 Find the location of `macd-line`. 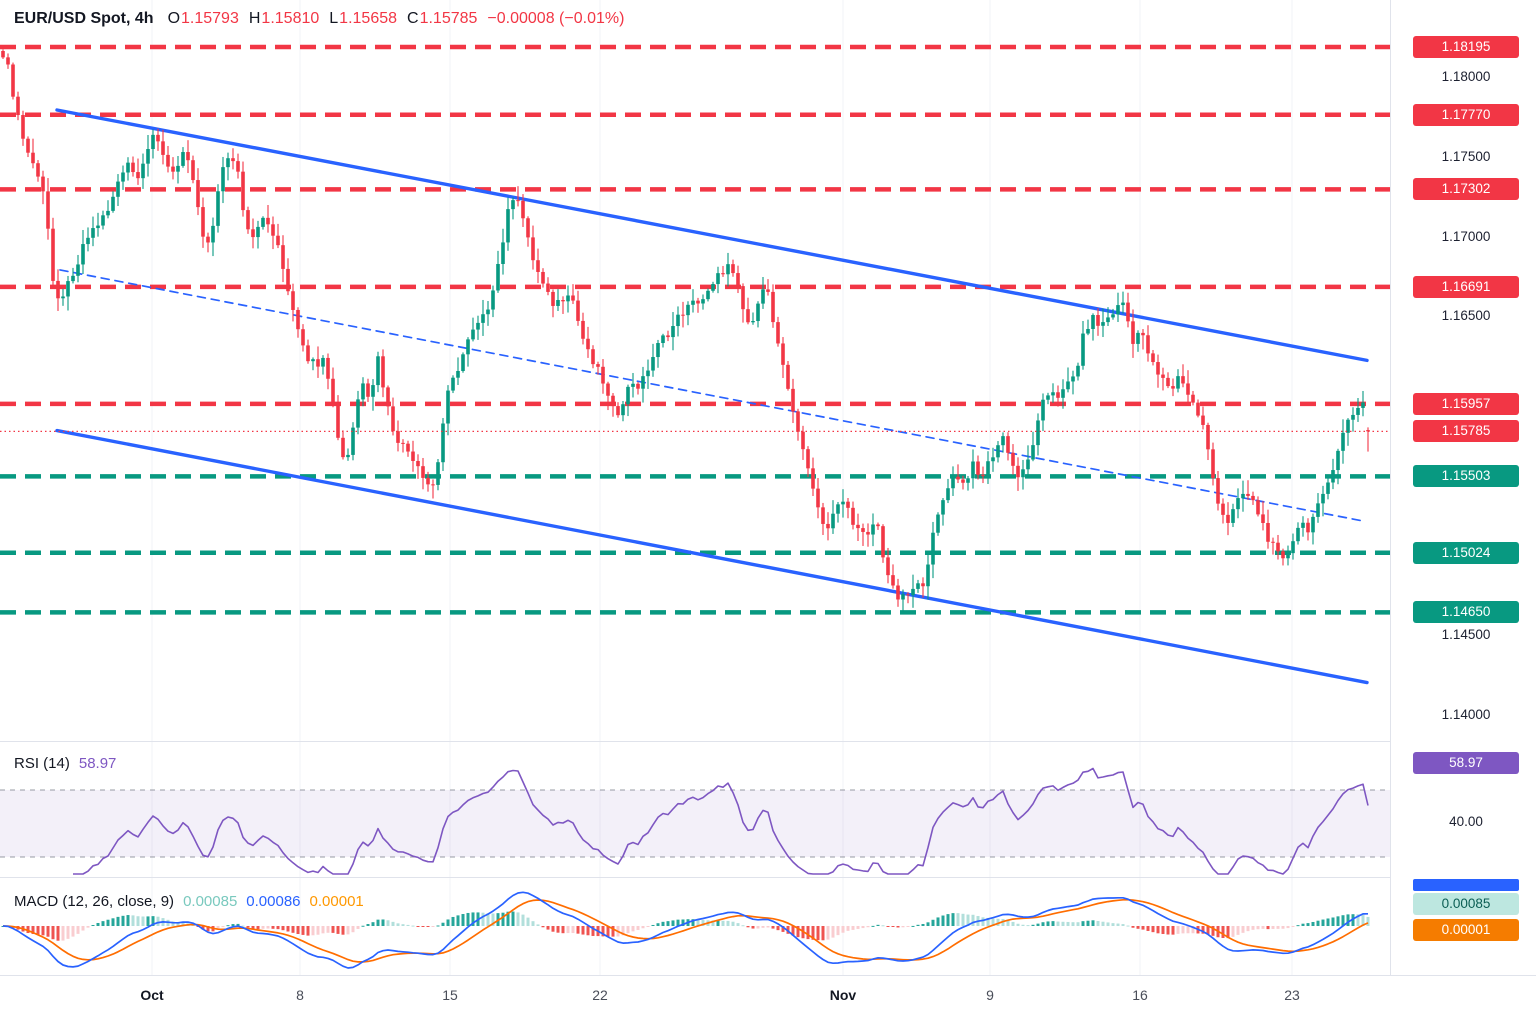

macd-line is located at coordinates (685, 930).